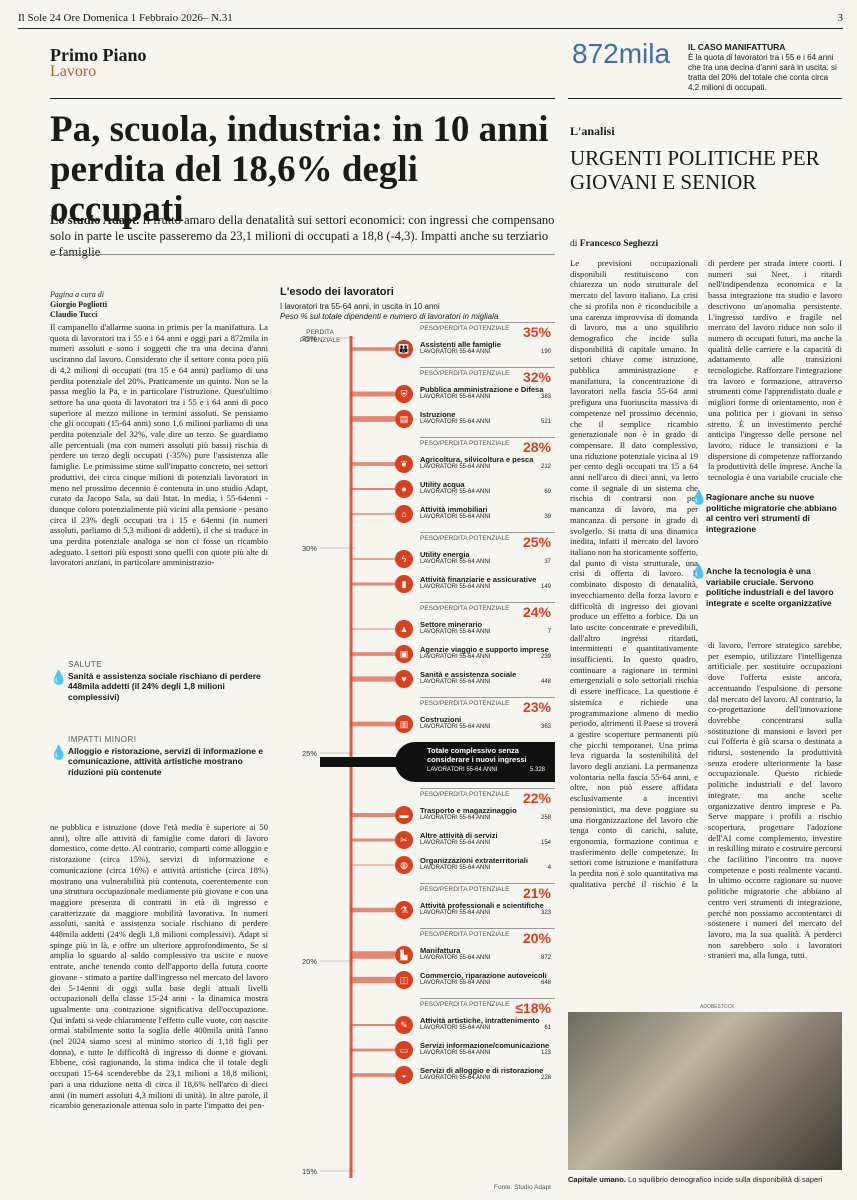 The image size is (857, 1200). What do you see at coordinates (404, 1050) in the screenshot?
I see `laptop-icon: ▭` at bounding box center [404, 1050].